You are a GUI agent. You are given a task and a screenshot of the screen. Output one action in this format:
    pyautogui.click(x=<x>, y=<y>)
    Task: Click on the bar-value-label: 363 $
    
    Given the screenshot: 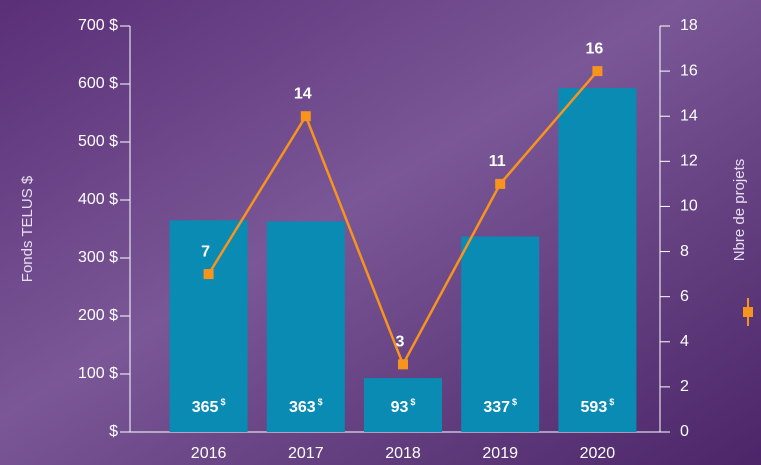 What is the action you would take?
    pyautogui.click(x=306, y=406)
    